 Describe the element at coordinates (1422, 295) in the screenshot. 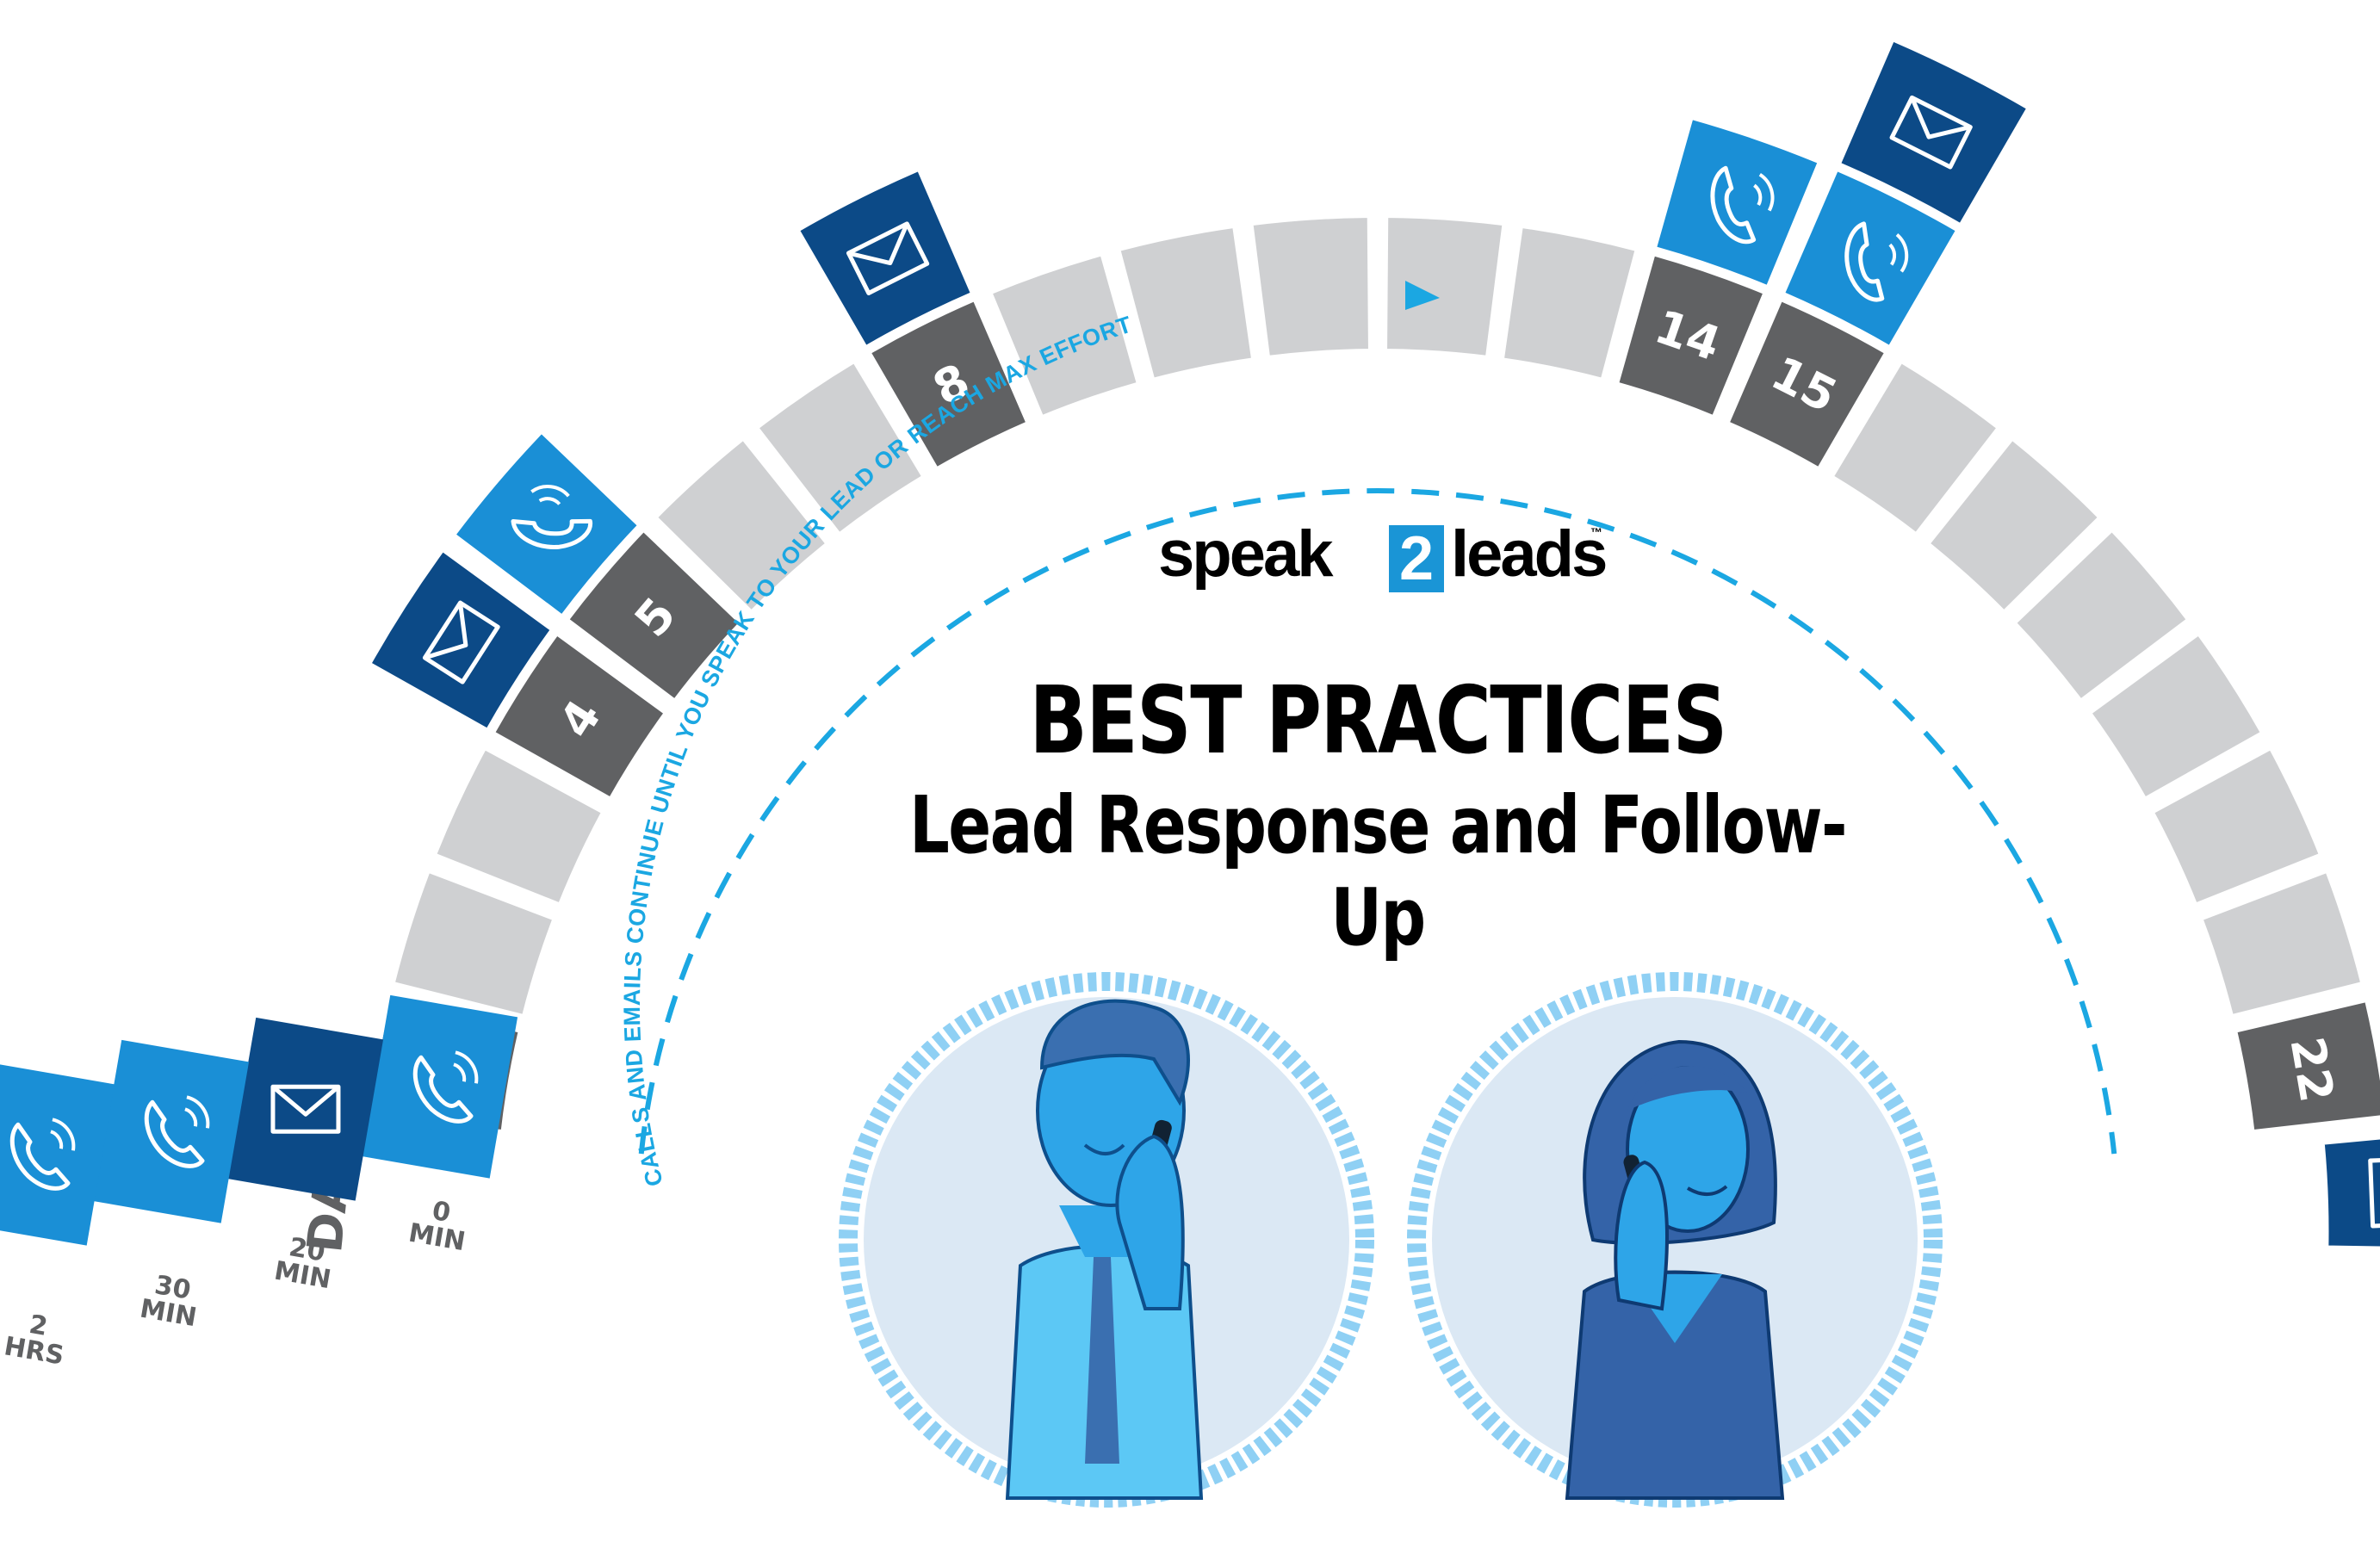

I see `arc-arrow-icon` at that location.